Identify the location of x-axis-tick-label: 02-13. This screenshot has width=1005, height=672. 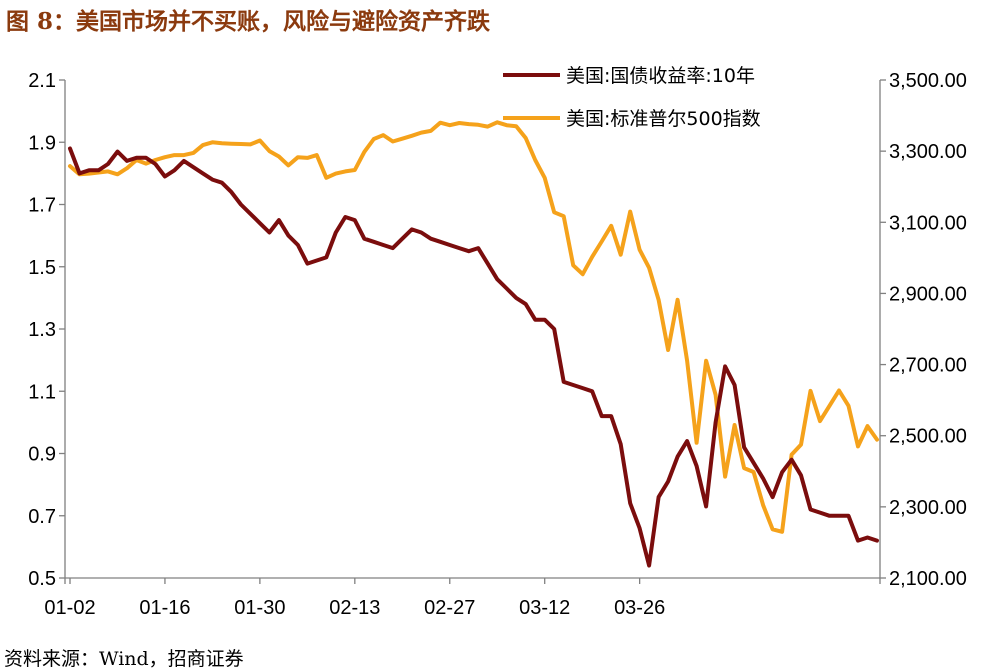
(354, 608).